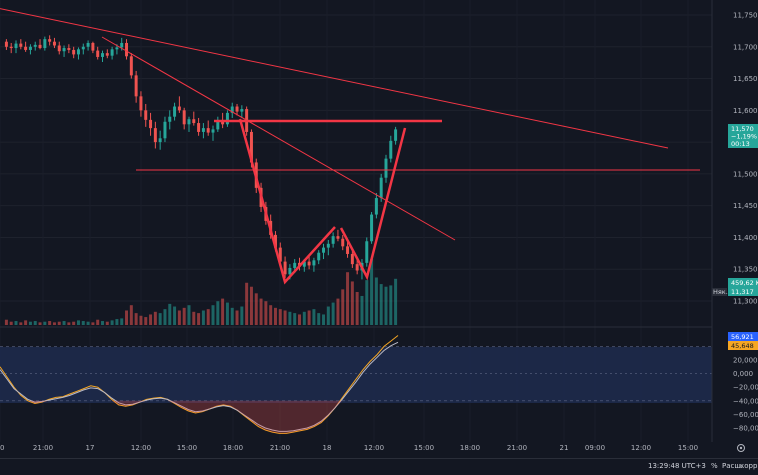  What do you see at coordinates (327, 448) in the screenshot?
I see `time-tick-label: 18` at bounding box center [327, 448].